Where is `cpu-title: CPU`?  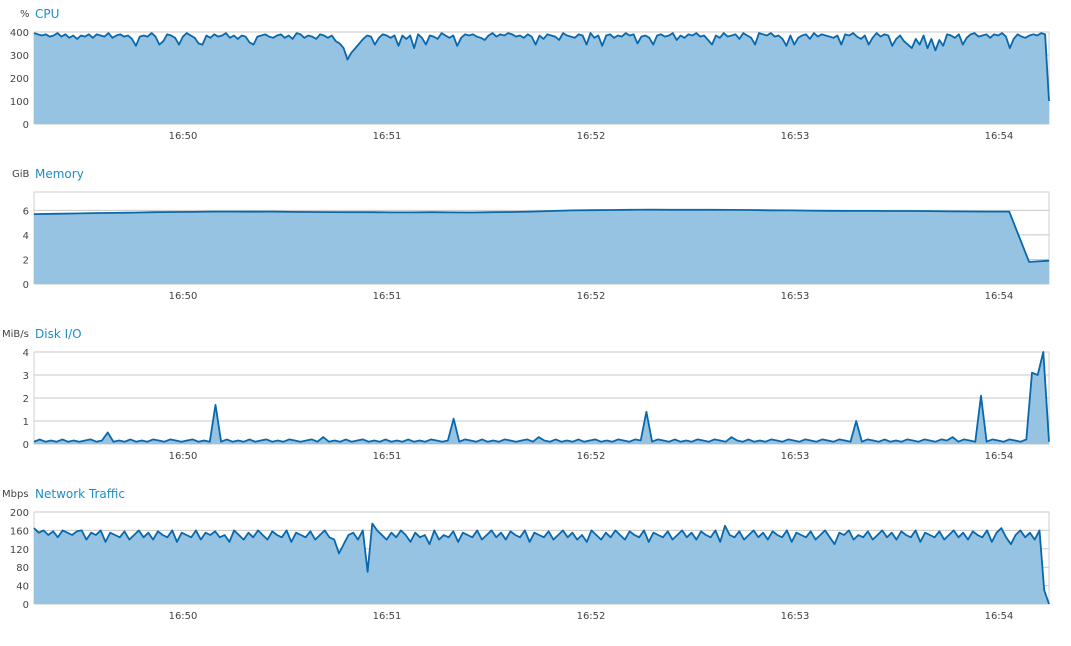 cpu-title: CPU is located at coordinates (47, 14).